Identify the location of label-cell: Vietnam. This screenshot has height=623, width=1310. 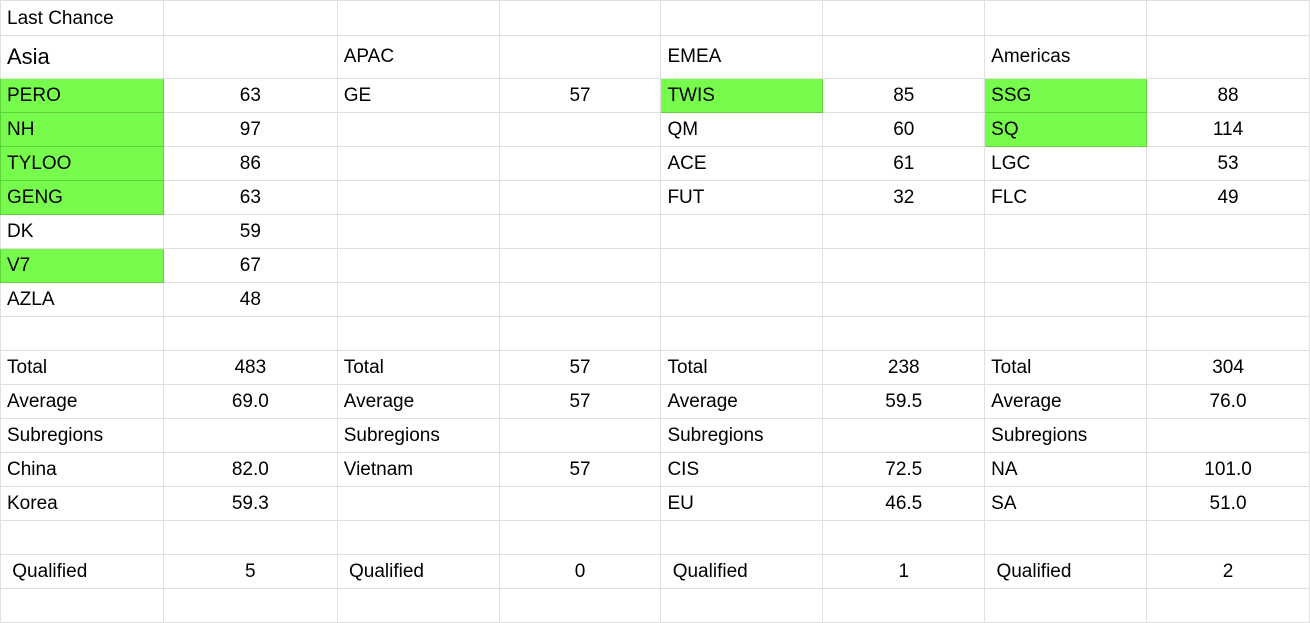
(418, 469).